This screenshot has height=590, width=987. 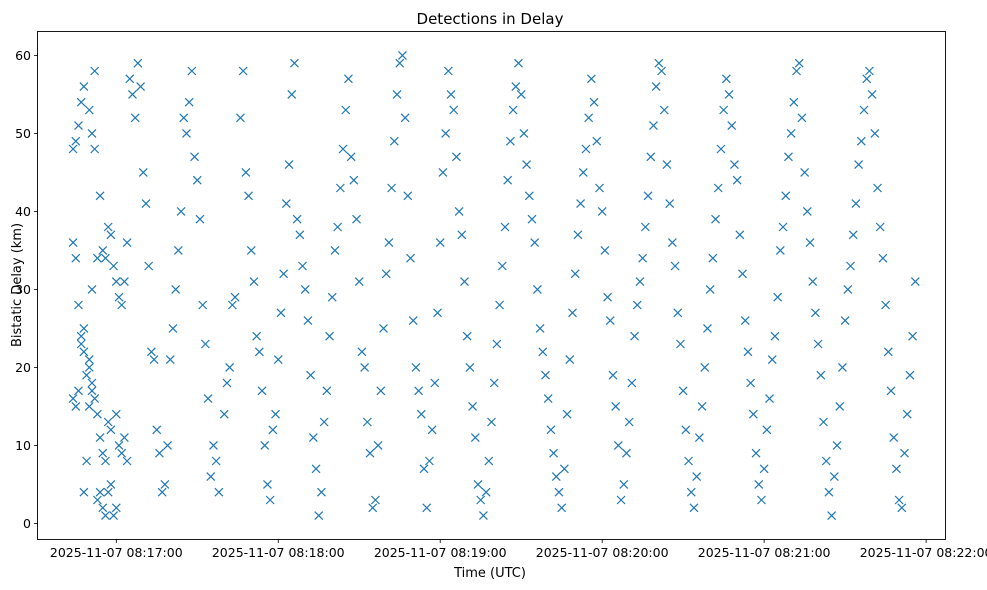 What do you see at coordinates (764, 552) in the screenshot?
I see `x-tick-label: 2025-11-07 08:21:00` at bounding box center [764, 552].